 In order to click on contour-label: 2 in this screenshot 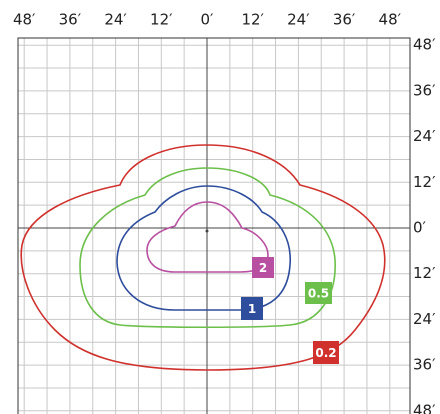, I will do `click(263, 268)`.